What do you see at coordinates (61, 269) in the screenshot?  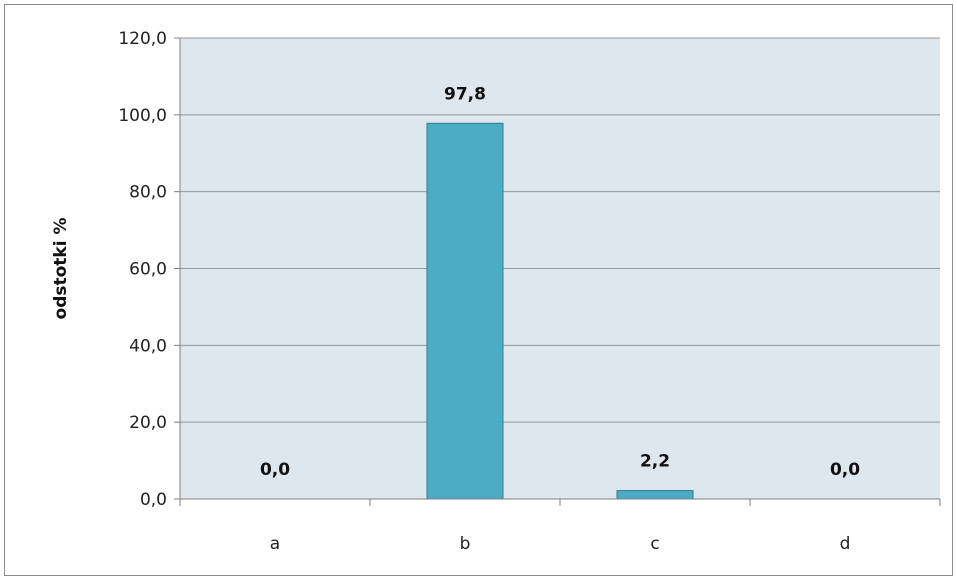 I see `y-axis-title: odstotki %` at bounding box center [61, 269].